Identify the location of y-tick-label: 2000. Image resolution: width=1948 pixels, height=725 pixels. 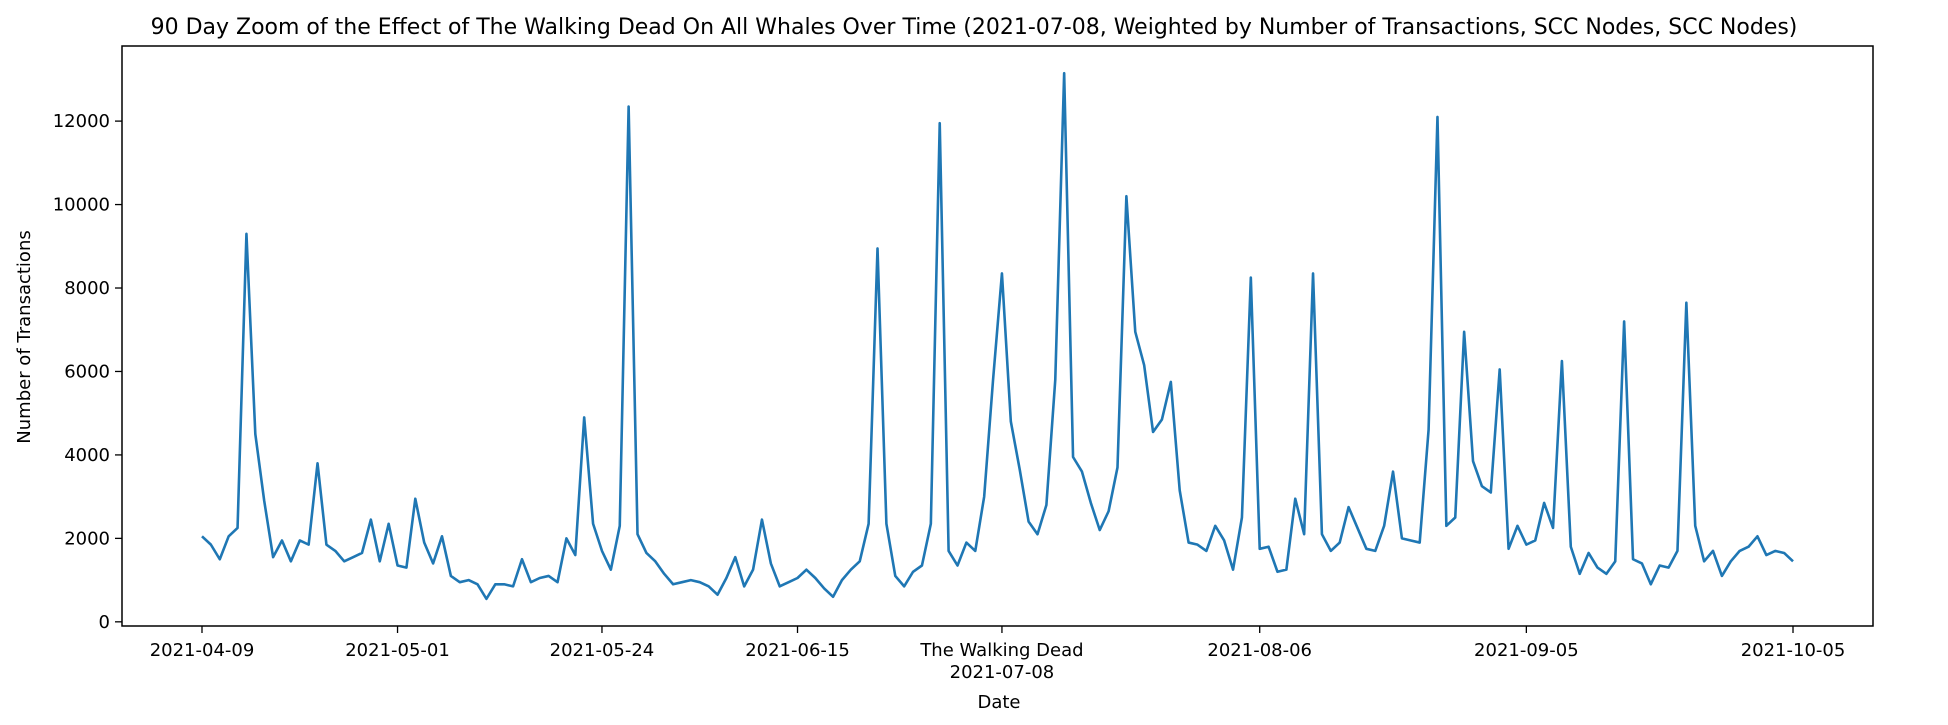
(87, 538).